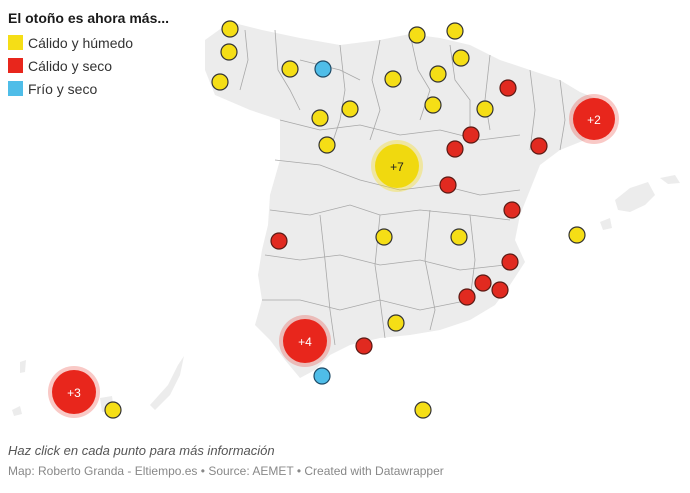 This screenshot has height=493, width=690. What do you see at coordinates (374, 471) in the screenshot?
I see `credit-created: Created with Datawrapper` at bounding box center [374, 471].